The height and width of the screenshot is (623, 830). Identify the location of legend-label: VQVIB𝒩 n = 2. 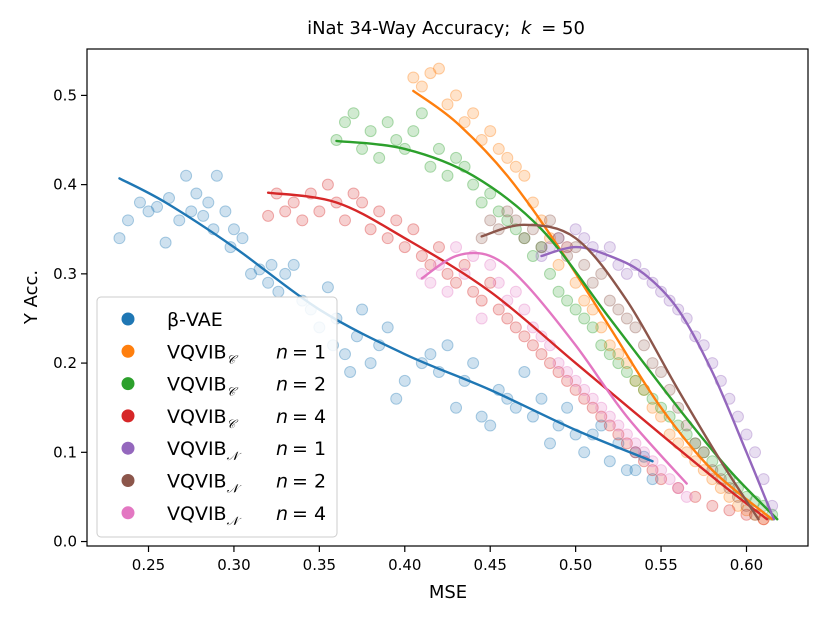
(246, 483).